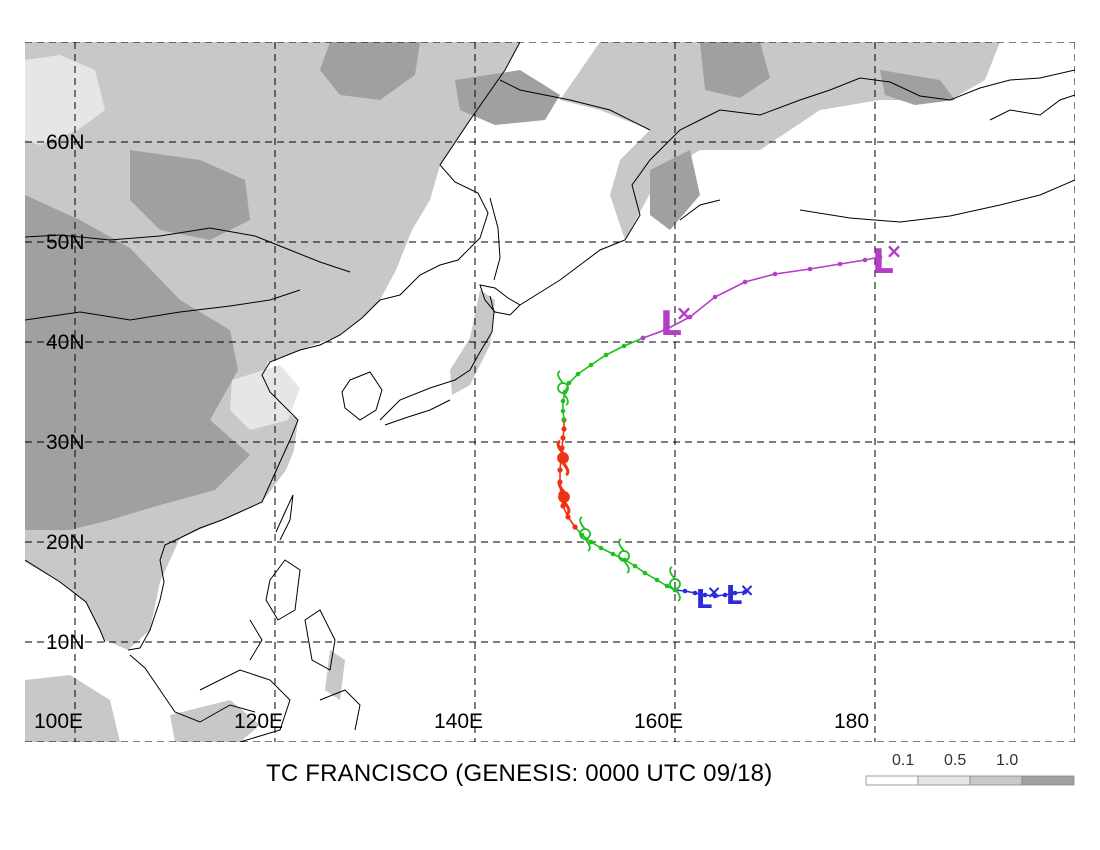 The image size is (1100, 850). What do you see at coordinates (65, 142) in the screenshot?
I see `lat-label-60n: 60N` at bounding box center [65, 142].